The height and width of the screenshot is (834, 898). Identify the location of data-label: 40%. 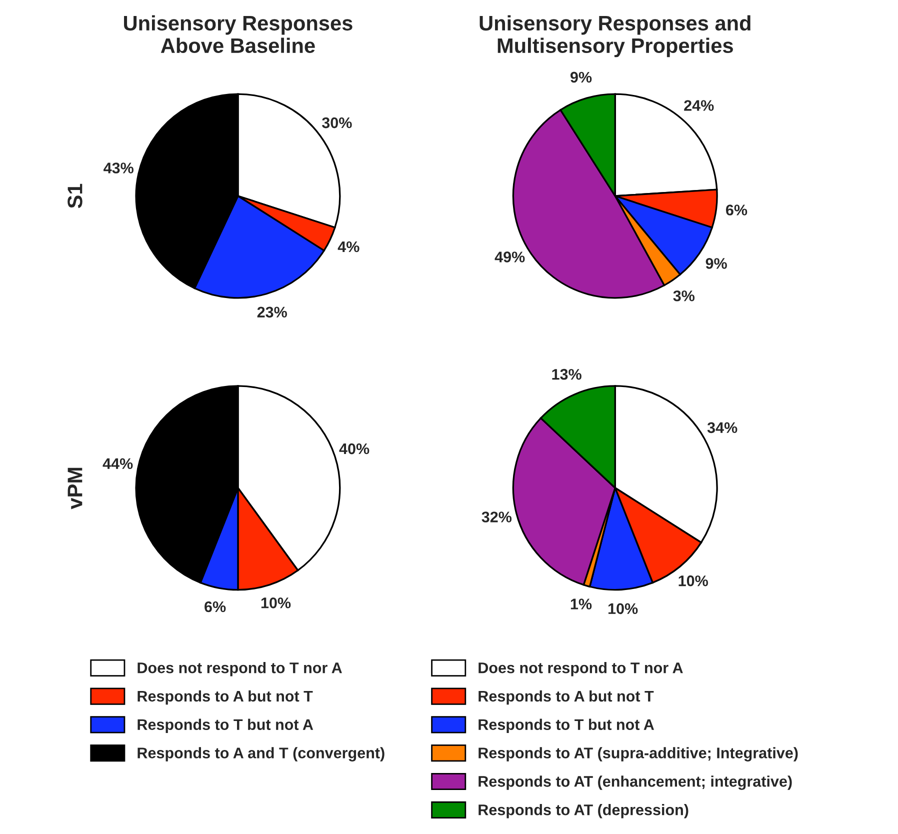
(354, 448).